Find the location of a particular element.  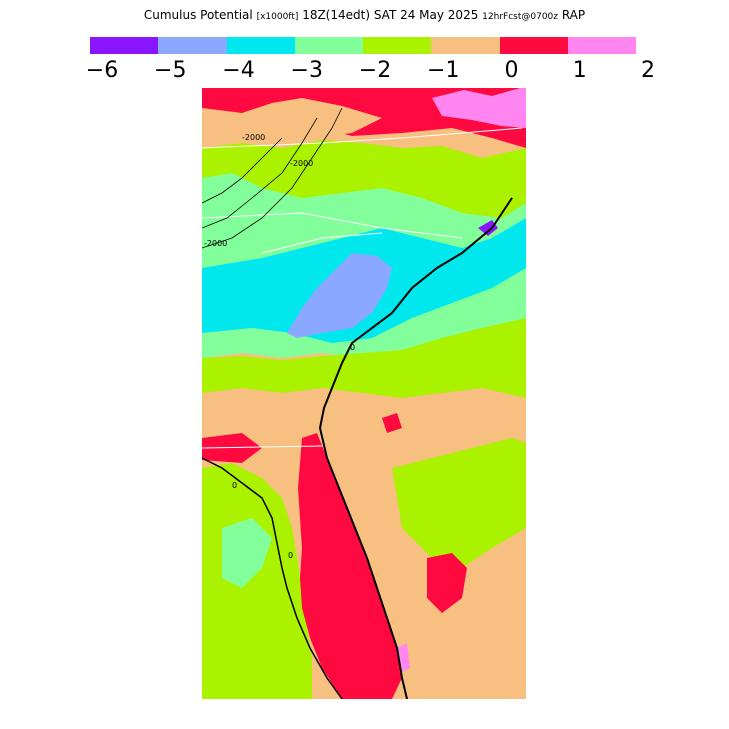

region-lime-southwest is located at coordinates (257, 581).